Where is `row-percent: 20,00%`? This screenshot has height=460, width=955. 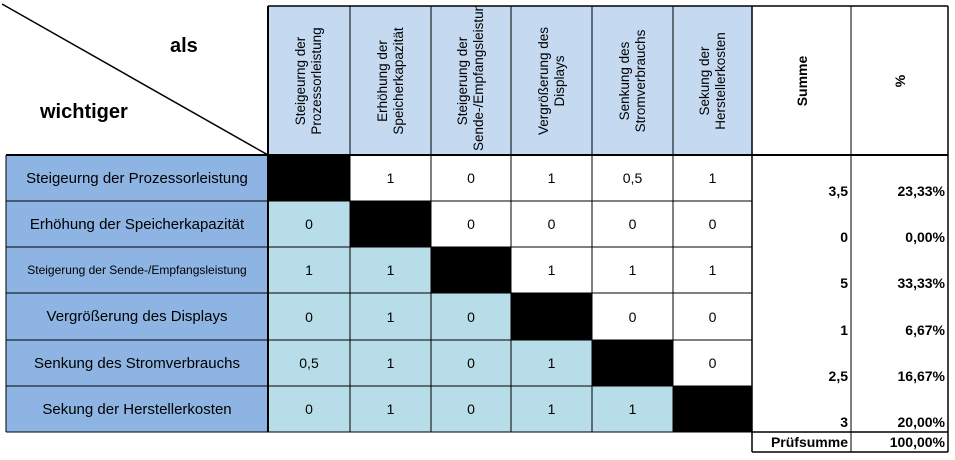 row-percent: 20,00% is located at coordinates (921, 422).